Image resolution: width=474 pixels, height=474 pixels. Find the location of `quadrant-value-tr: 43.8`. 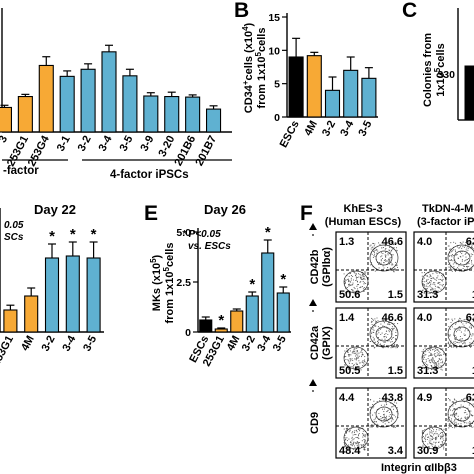

quadrant-value-tr: 43.8 is located at coordinates (392, 398).